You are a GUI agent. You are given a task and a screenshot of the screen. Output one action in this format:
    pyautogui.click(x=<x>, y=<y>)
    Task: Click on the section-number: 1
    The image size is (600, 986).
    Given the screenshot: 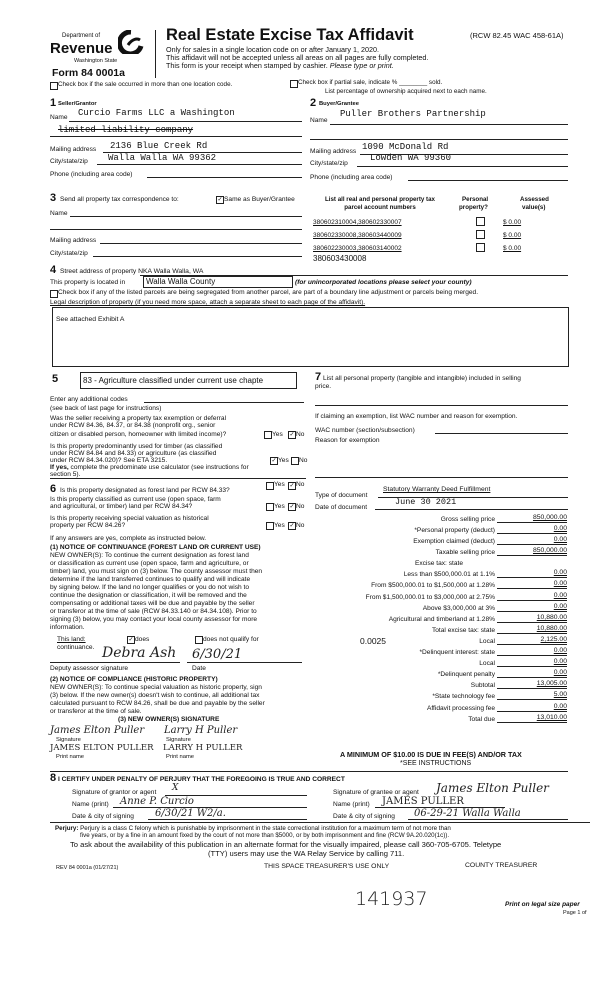 What is the action you would take?
    pyautogui.click(x=53, y=103)
    